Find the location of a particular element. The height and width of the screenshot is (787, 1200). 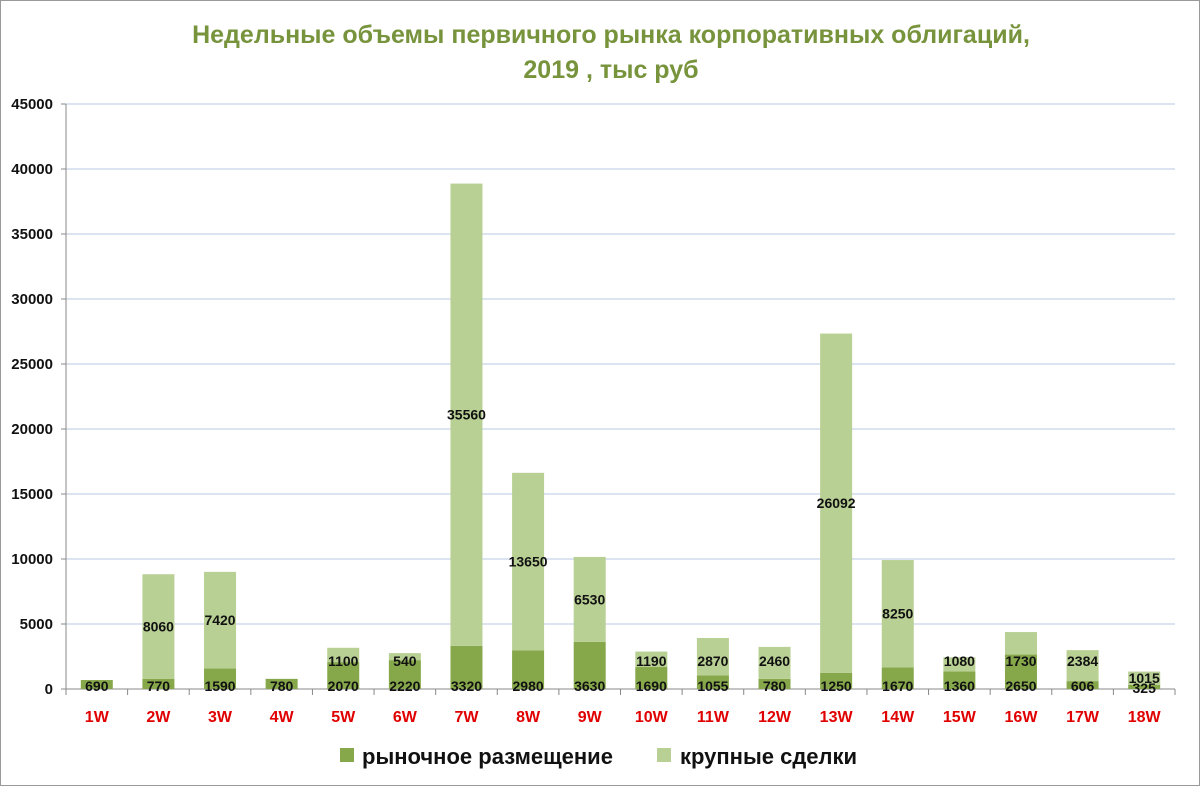

bar-market-12W is located at coordinates (774, 683).